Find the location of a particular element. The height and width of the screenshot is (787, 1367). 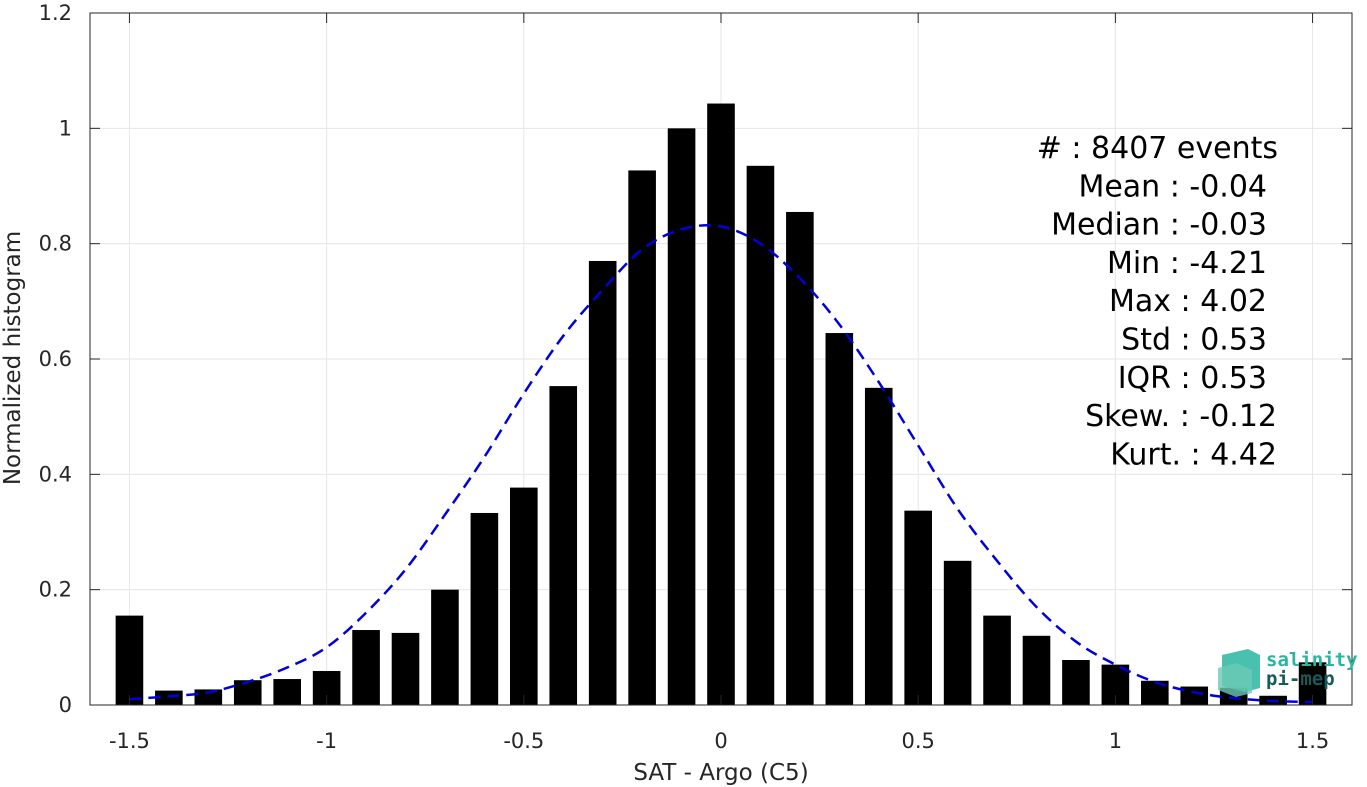

y-axis-label: Normalized histogram is located at coordinates (13, 358).